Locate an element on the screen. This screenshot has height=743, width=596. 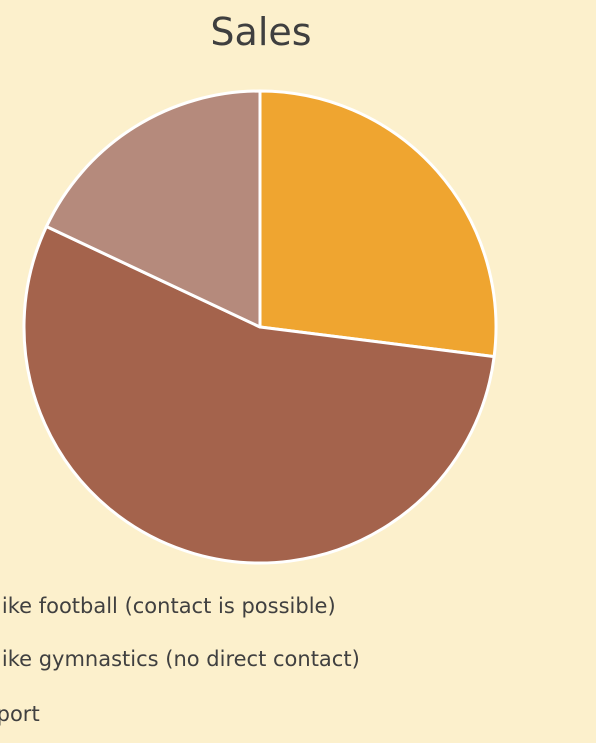
legend-label-no-sport: sport is located at coordinates (20, 714).